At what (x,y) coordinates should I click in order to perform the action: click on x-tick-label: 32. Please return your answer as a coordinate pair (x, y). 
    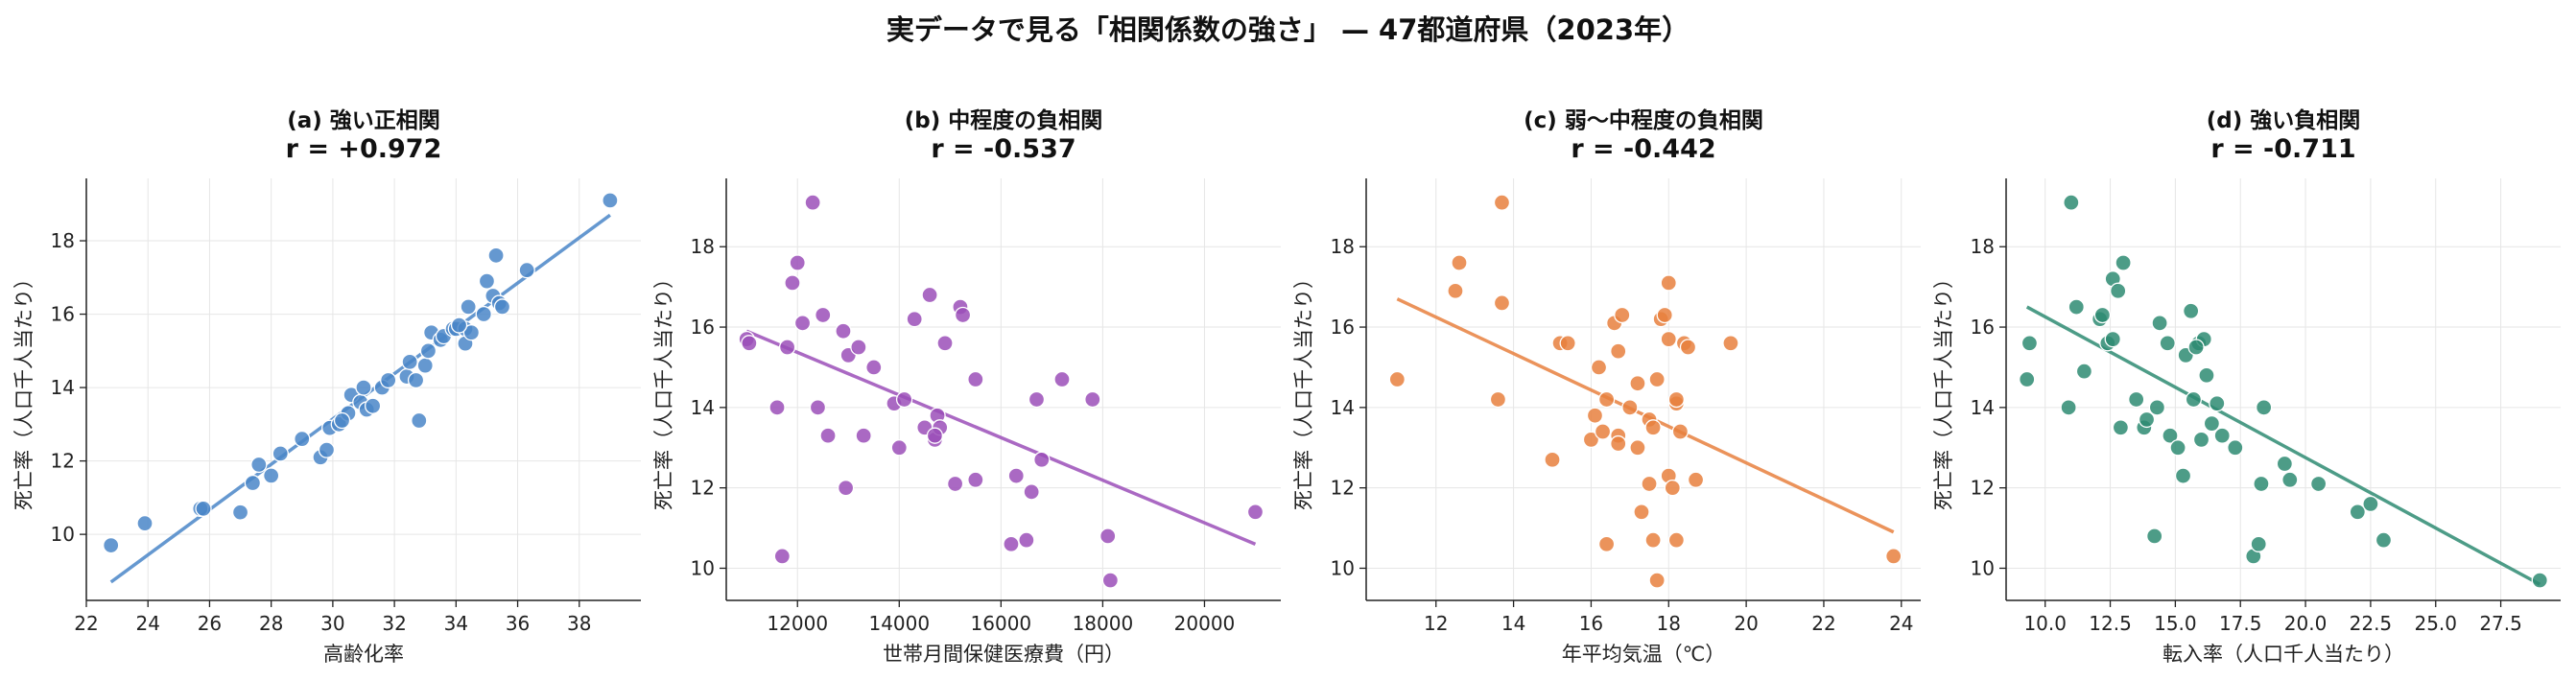
    Looking at the image, I should click on (394, 623).